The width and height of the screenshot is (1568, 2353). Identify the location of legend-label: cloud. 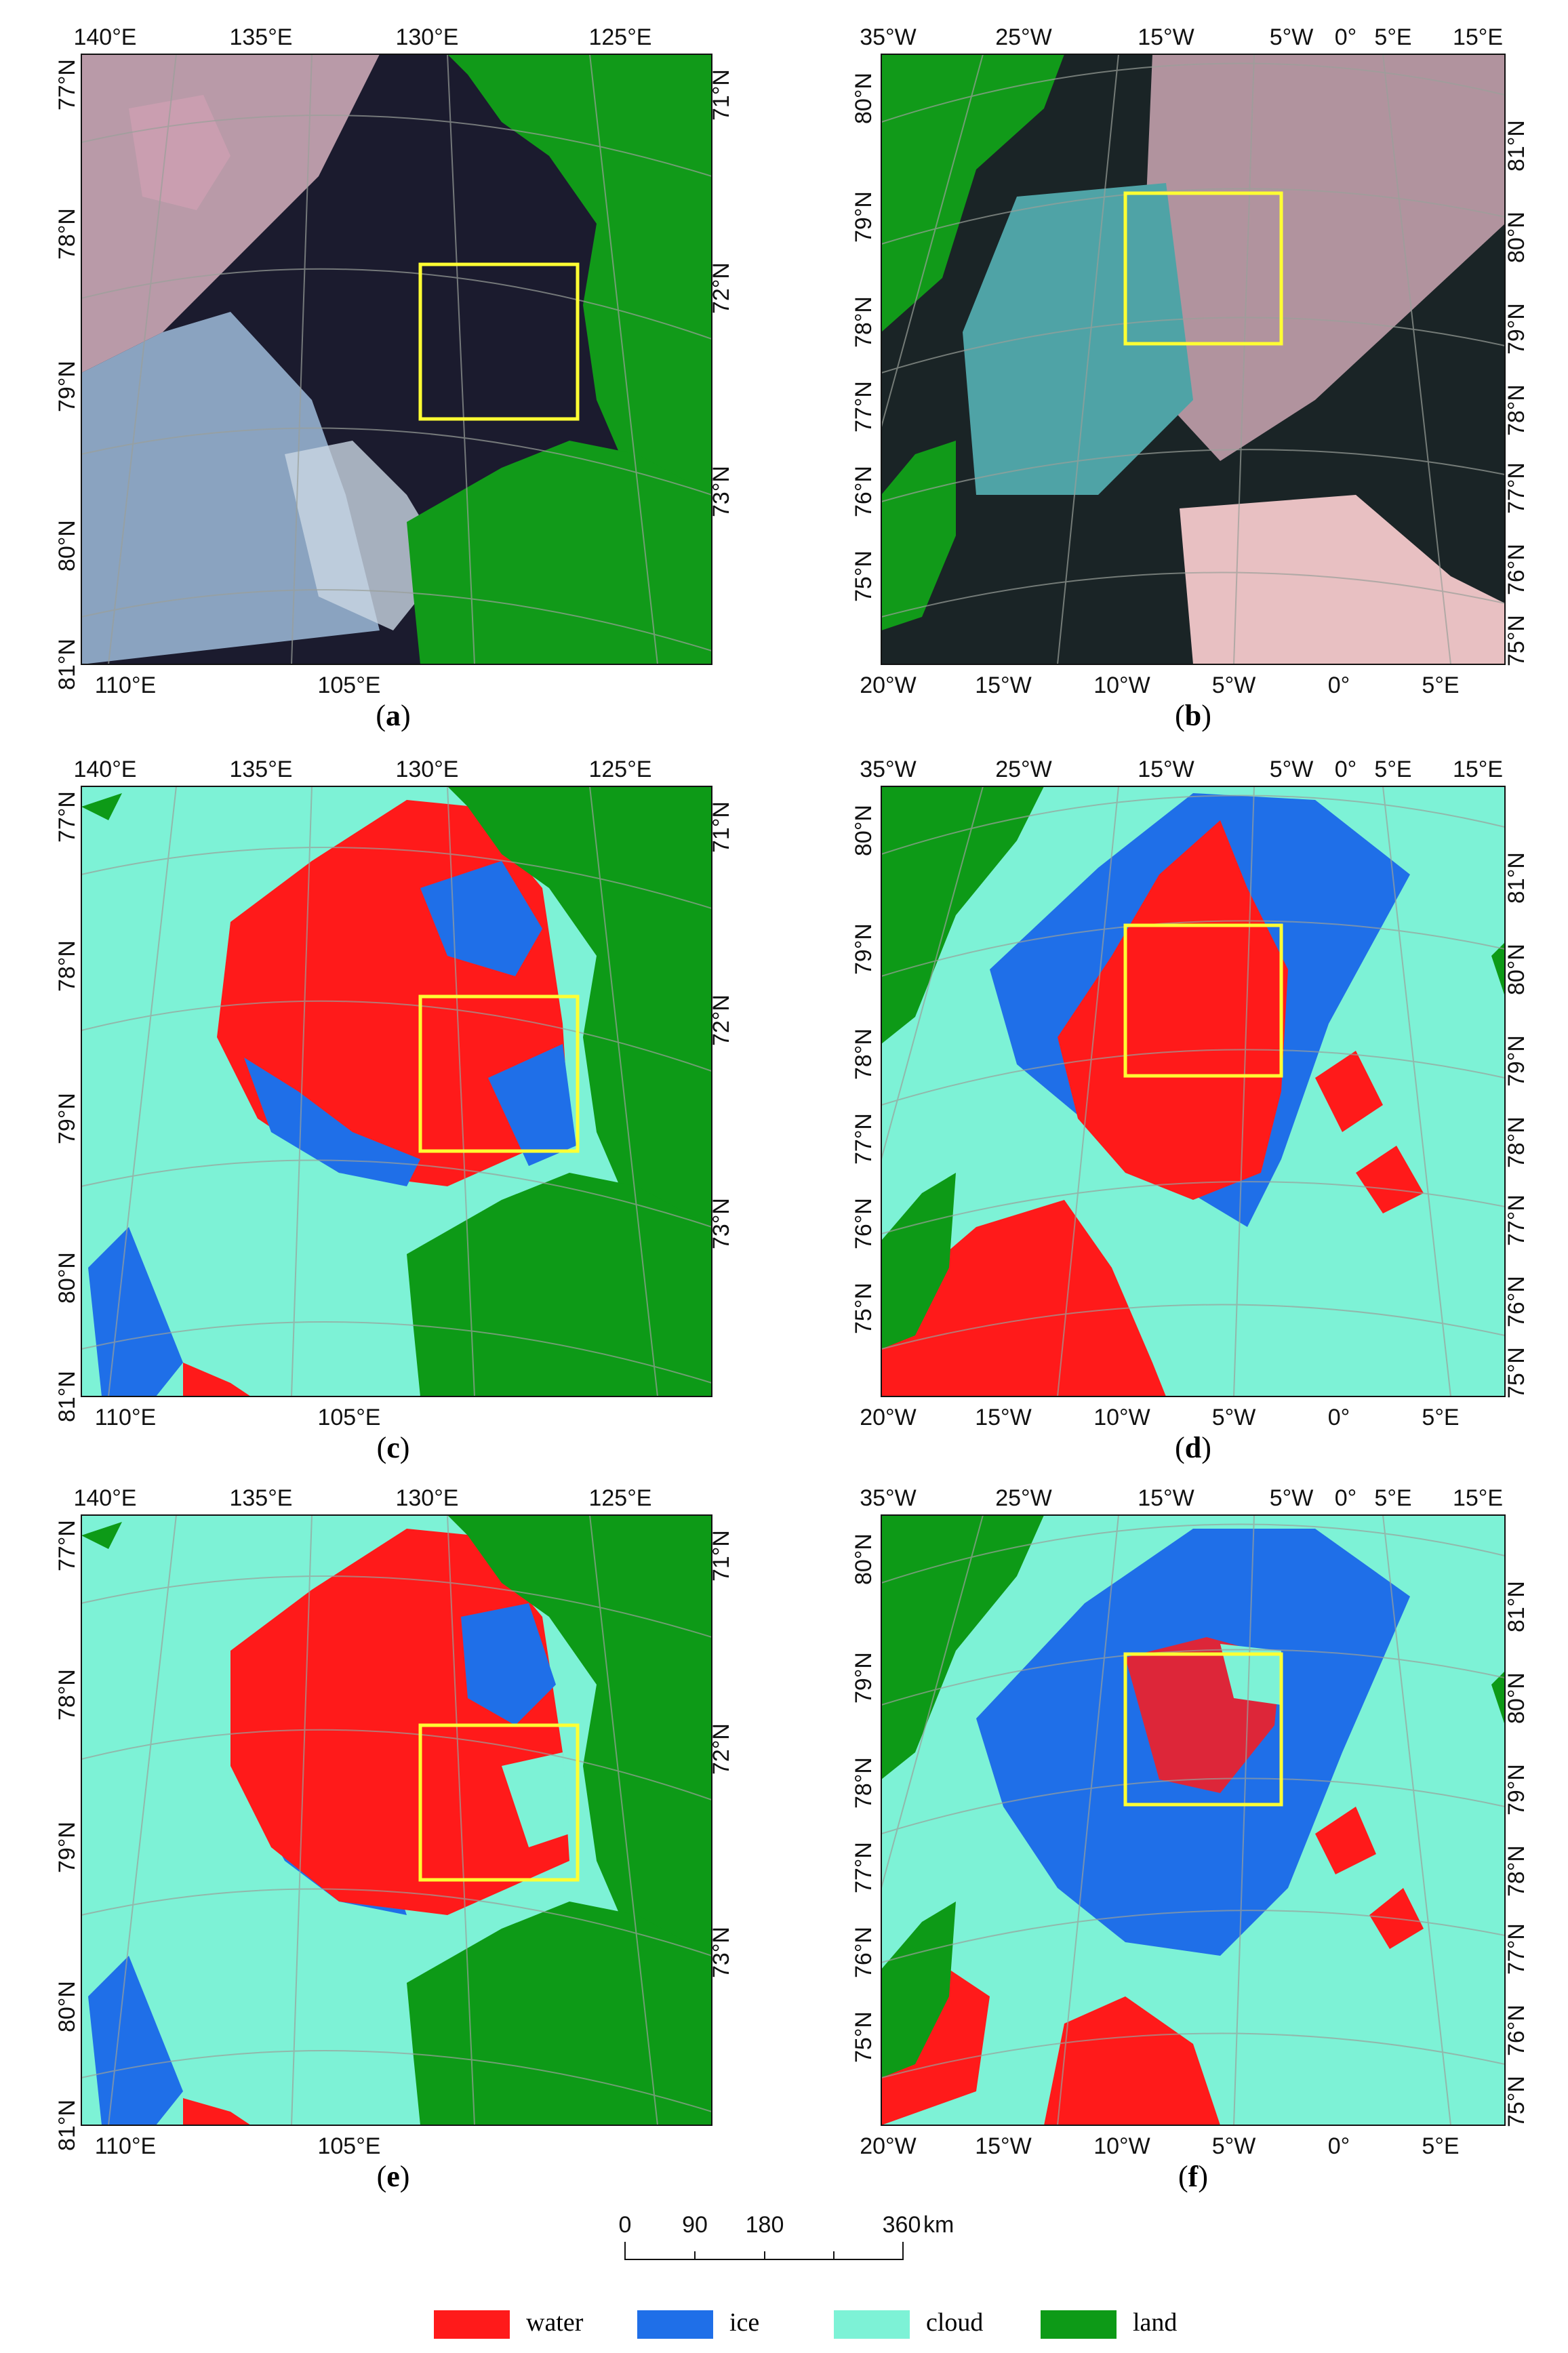
(955, 2322).